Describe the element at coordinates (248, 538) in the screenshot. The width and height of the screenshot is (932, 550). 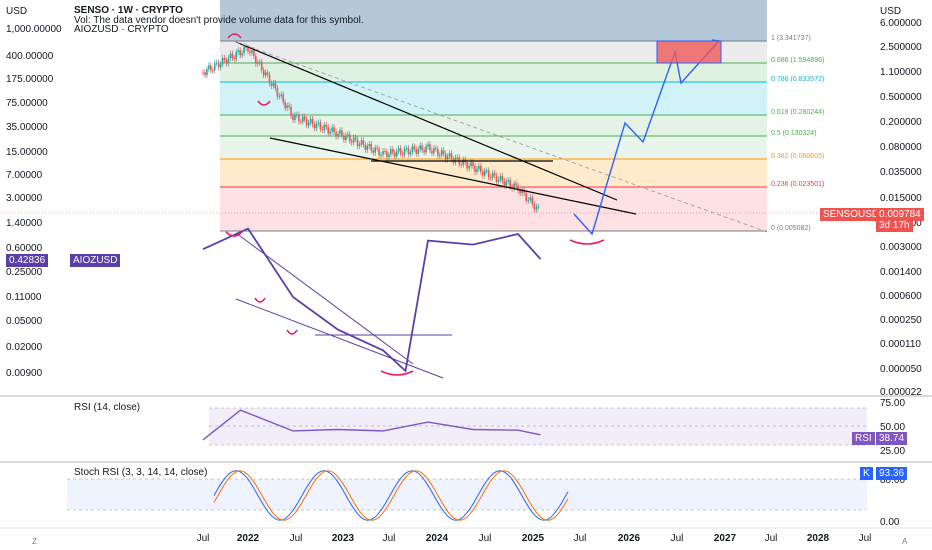
I see `time-axis-tick: 2022` at that location.